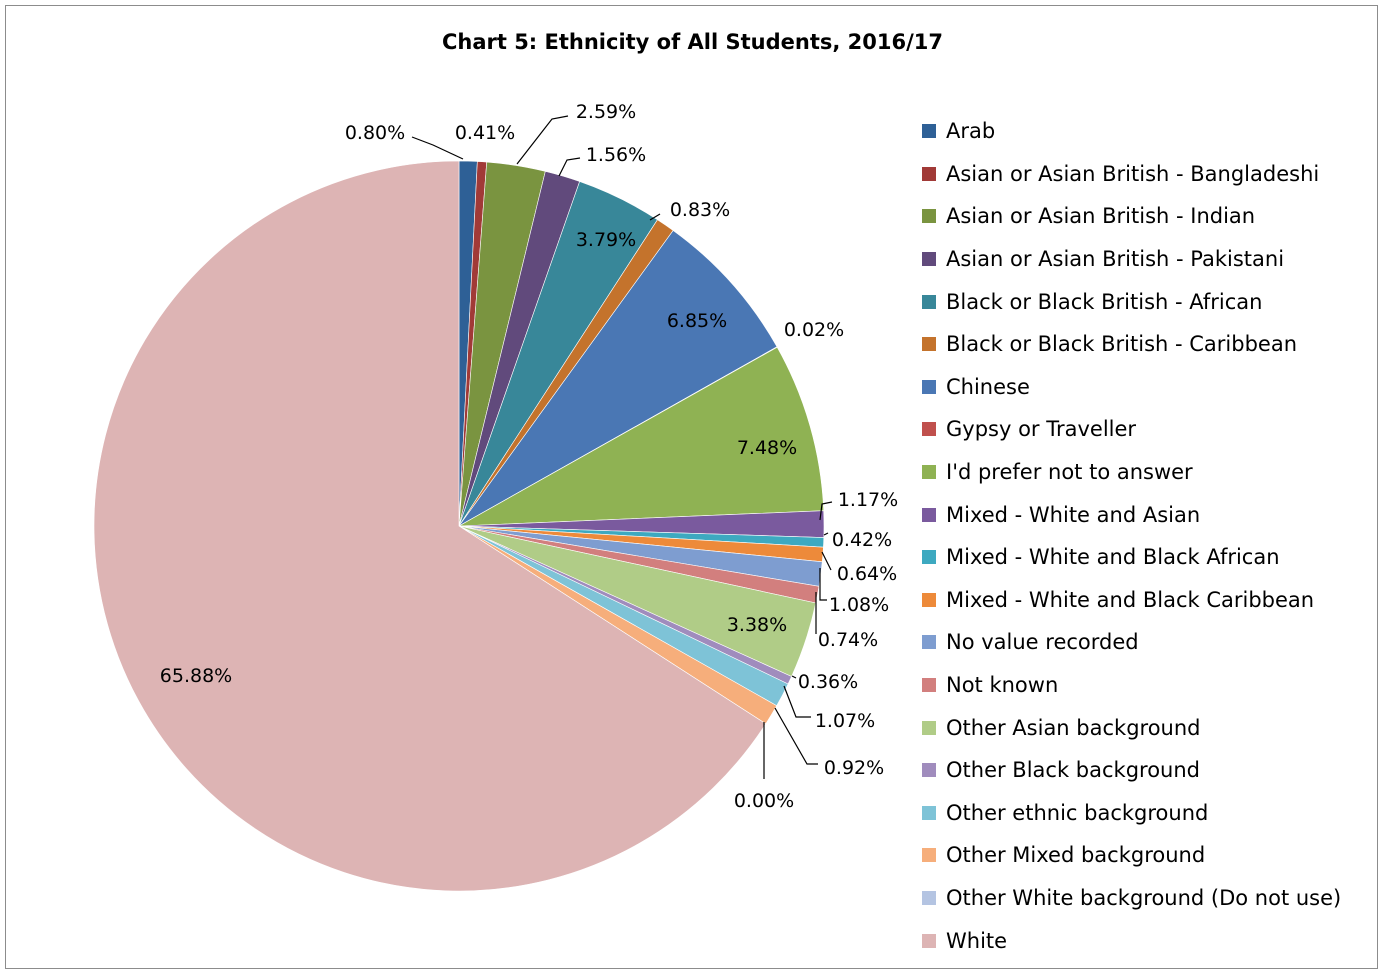  Describe the element at coordinates (814, 330) in the screenshot. I see `data-label: 0.02%` at that location.